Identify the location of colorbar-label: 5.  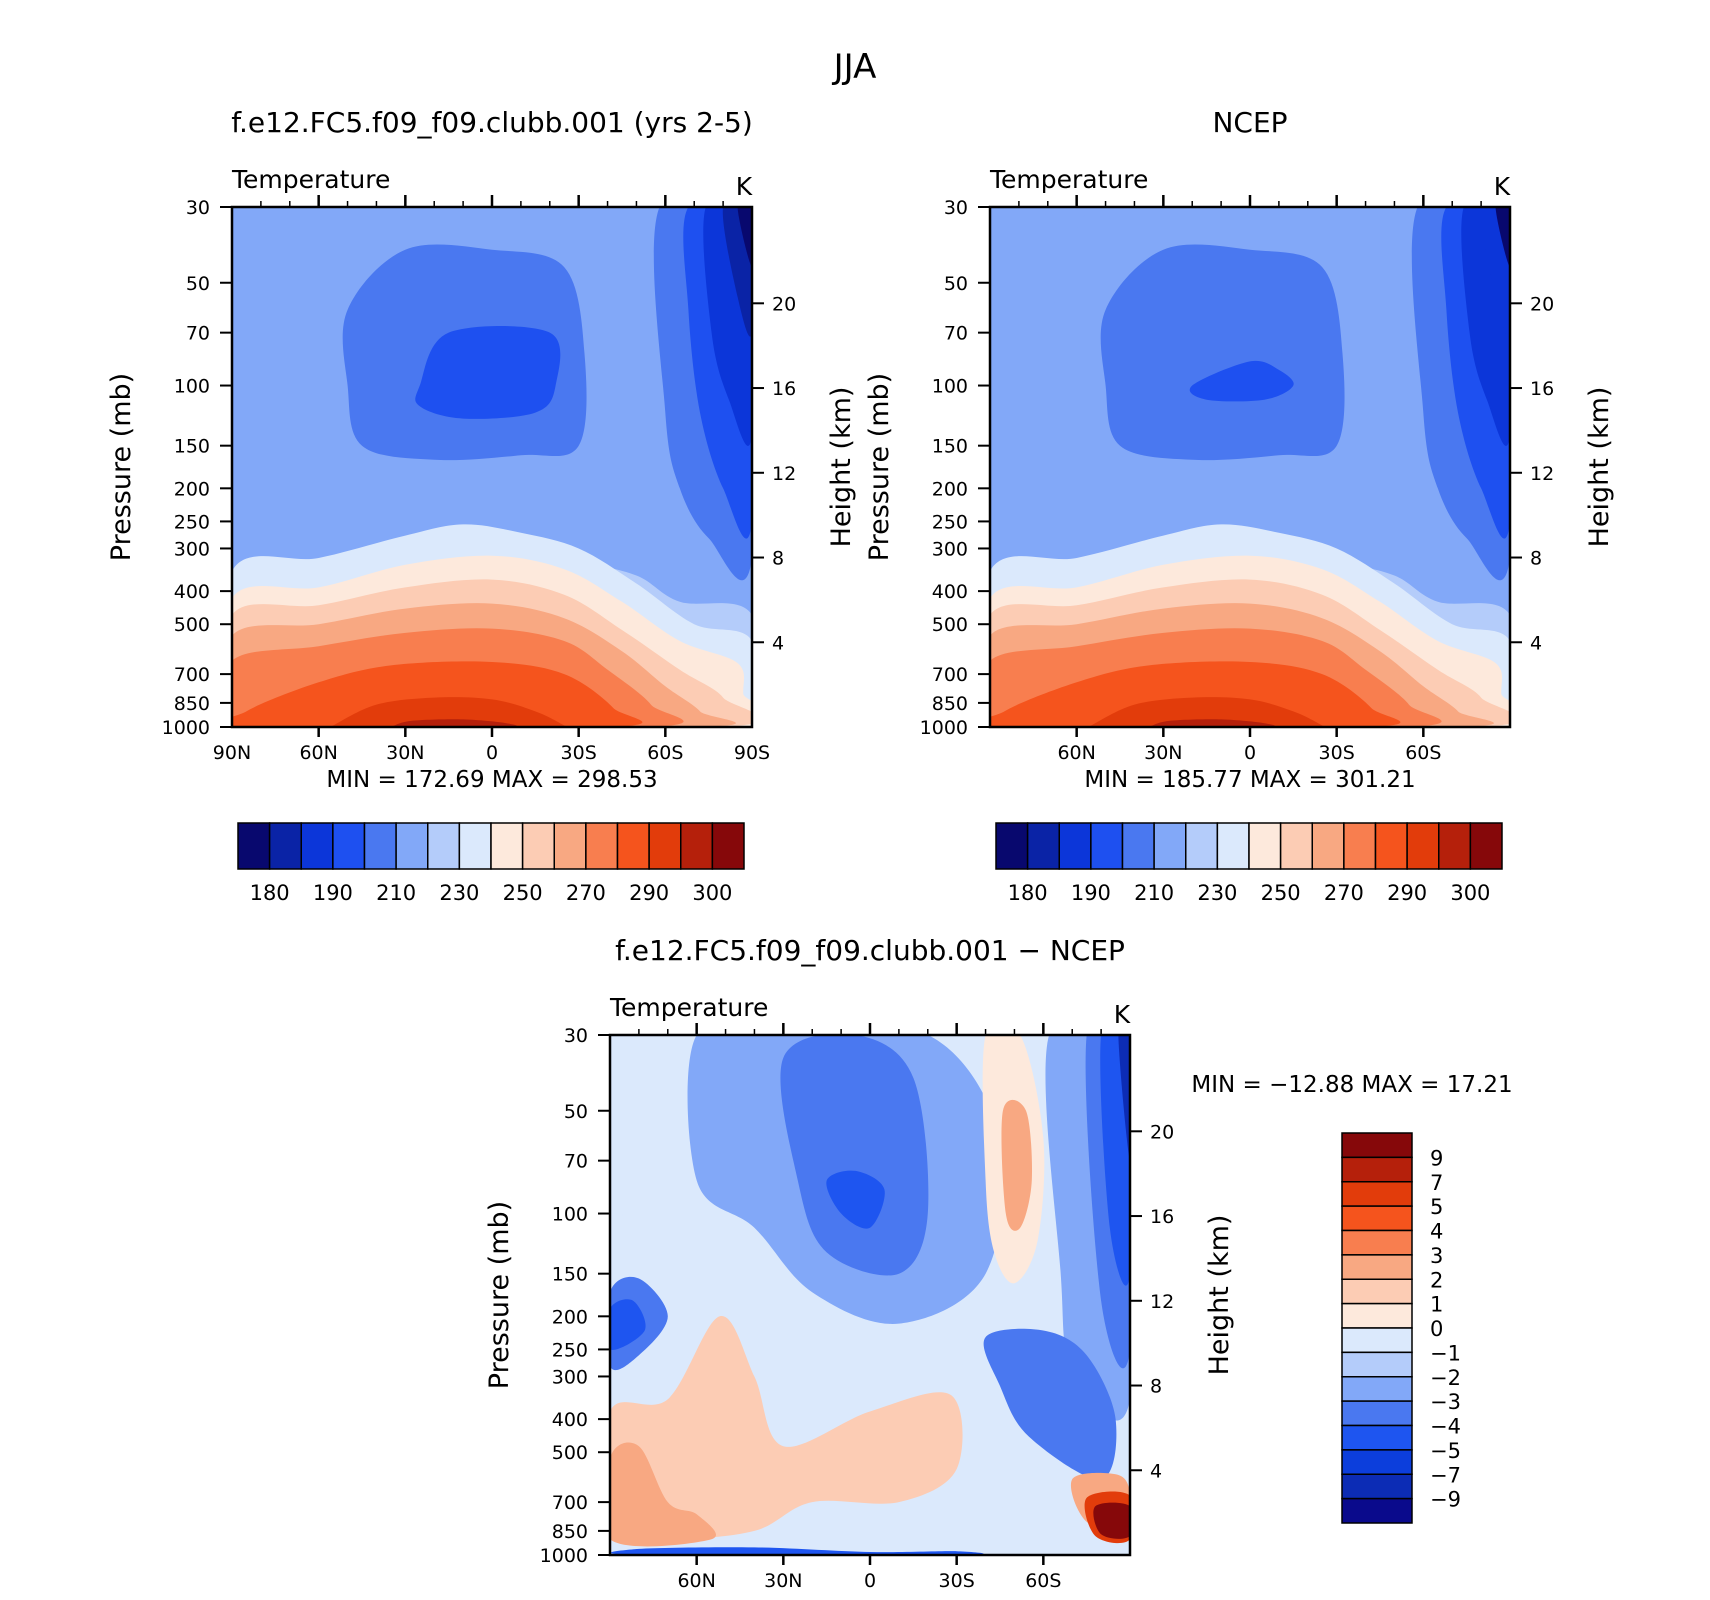
(1436, 1207).